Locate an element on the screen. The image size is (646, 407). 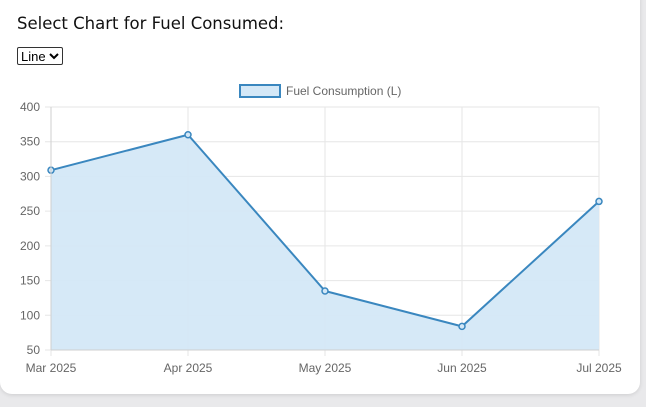
y-tick-label: 100 is located at coordinates (30, 315).